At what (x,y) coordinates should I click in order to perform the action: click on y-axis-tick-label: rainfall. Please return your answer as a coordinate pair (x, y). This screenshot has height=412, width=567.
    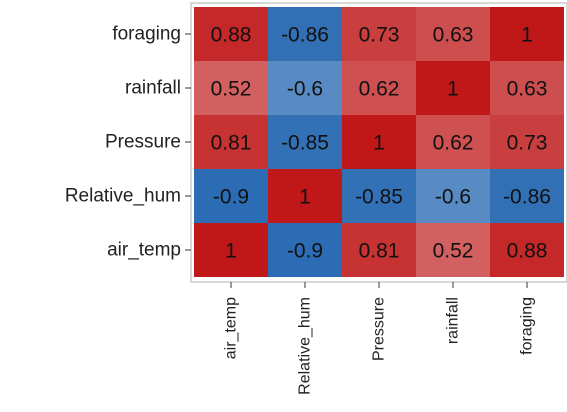
    Looking at the image, I should click on (153, 88).